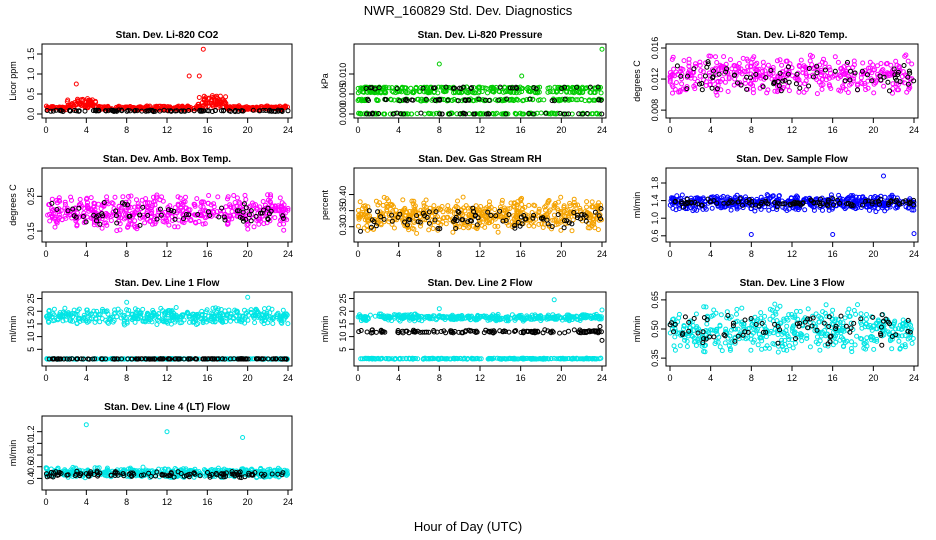 The image size is (936, 540). I want to click on y-tick-label: 5, so click(343, 349).